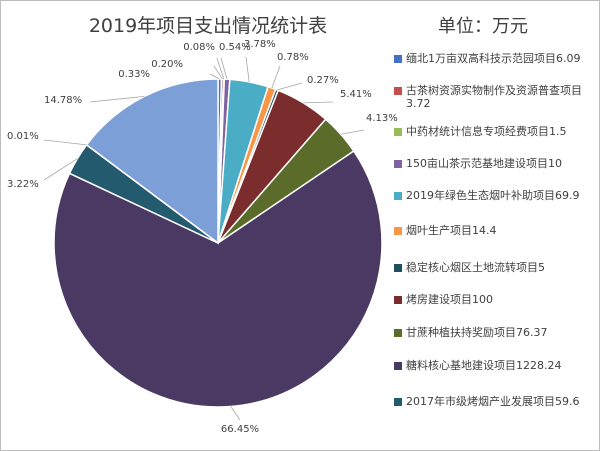  Describe the element at coordinates (486, 131) in the screenshot. I see `legend-label: 中药材统计信息专项经费项目1.5` at that location.